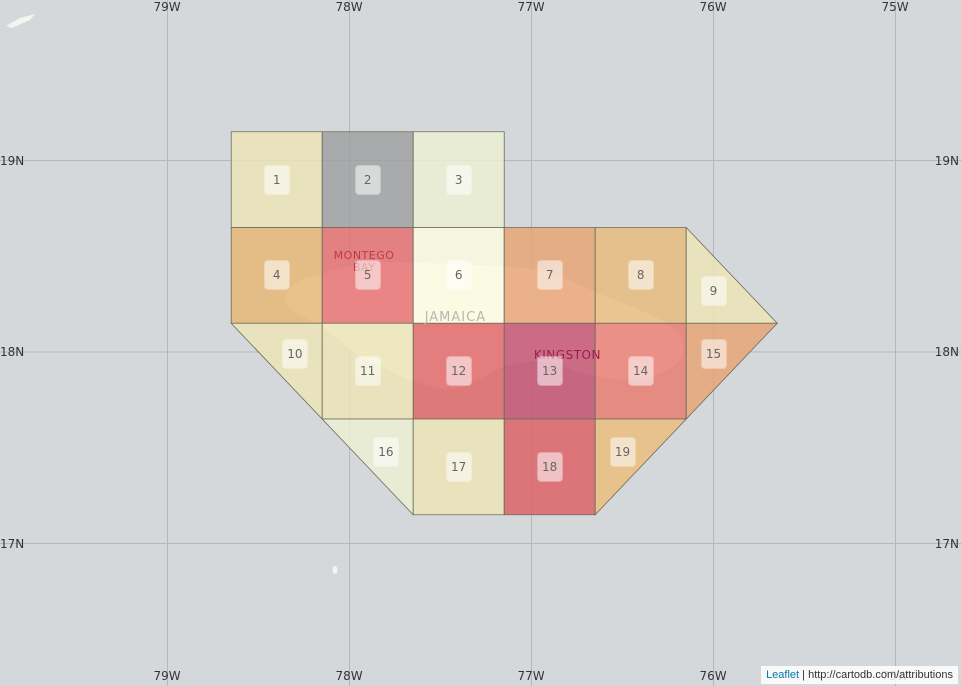 Image resolution: width=961 pixels, height=686 pixels. I want to click on cay-islet, so click(335, 570).